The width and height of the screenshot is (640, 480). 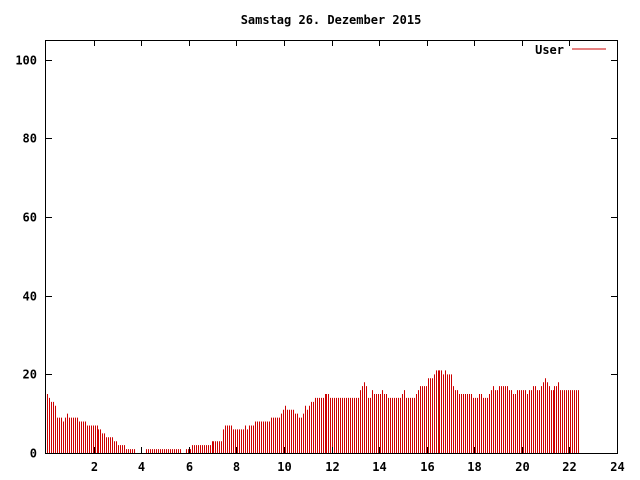 What do you see at coordinates (570, 50) in the screenshot?
I see `legend: User` at bounding box center [570, 50].